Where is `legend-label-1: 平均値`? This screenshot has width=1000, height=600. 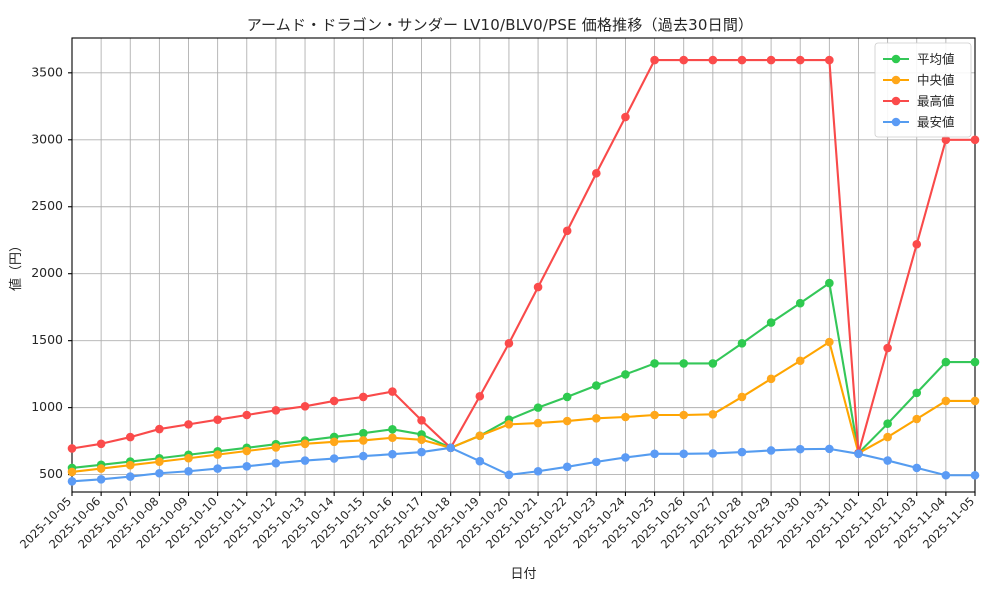 legend-label-1: 平均値 is located at coordinates (936, 59).